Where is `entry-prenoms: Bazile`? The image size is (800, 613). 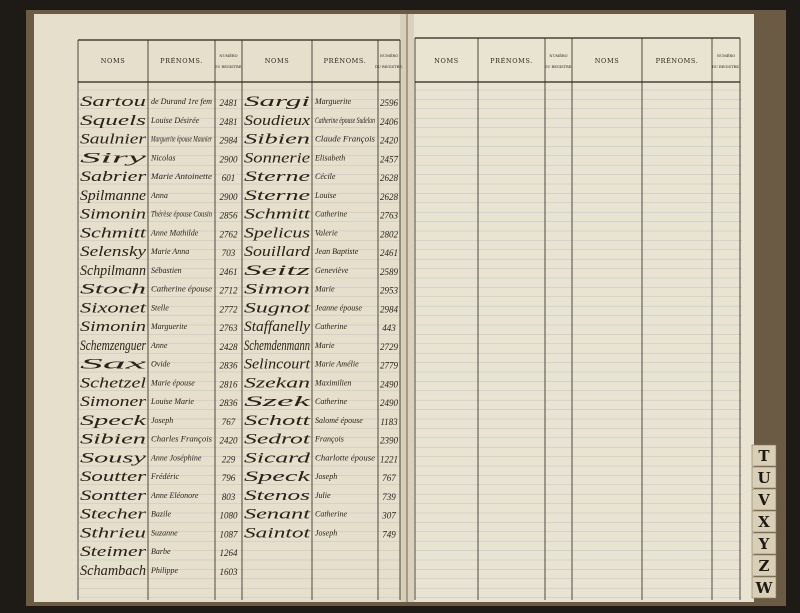 entry-prenoms: Bazile is located at coordinates (161, 514).